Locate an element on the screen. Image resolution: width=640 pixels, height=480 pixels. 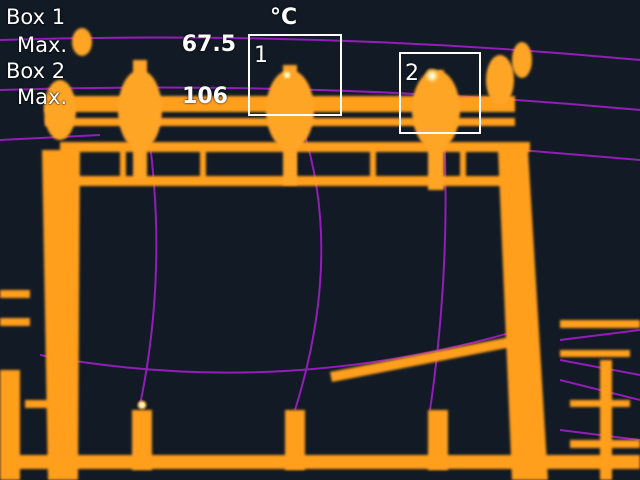
temperature-unit: °C is located at coordinates (284, 17).